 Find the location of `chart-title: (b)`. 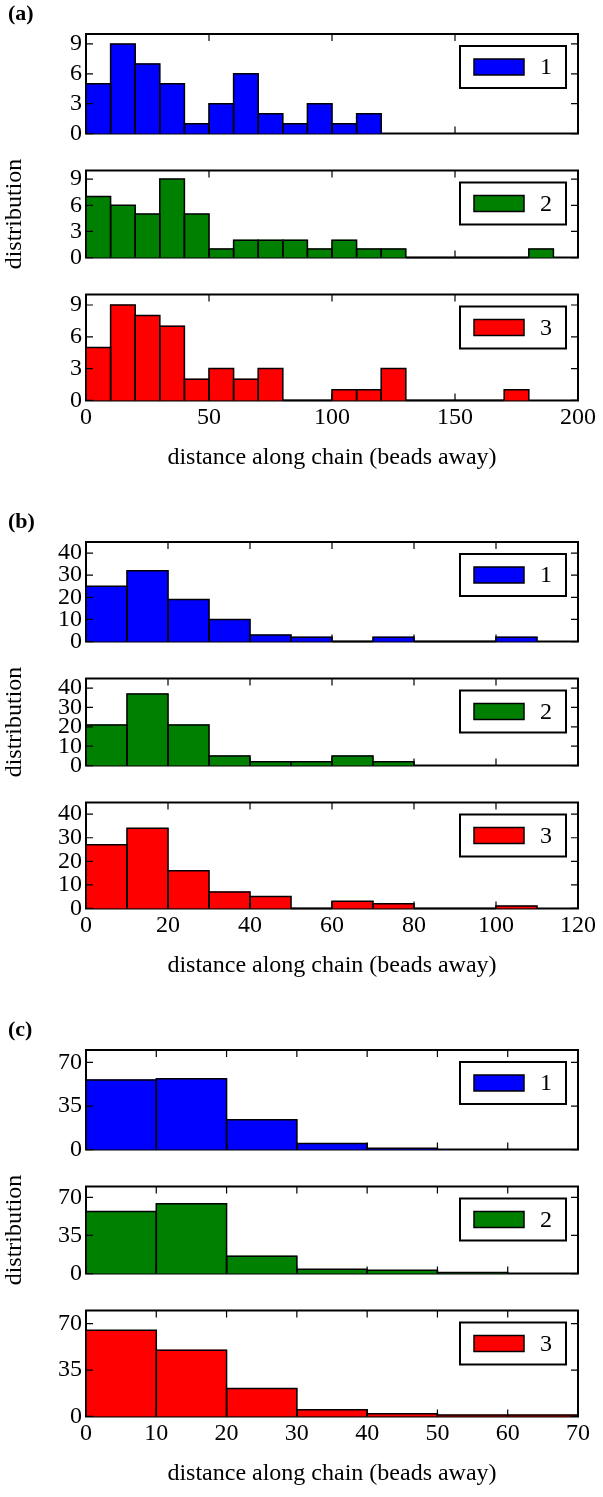

chart-title: (b) is located at coordinates (21, 520).